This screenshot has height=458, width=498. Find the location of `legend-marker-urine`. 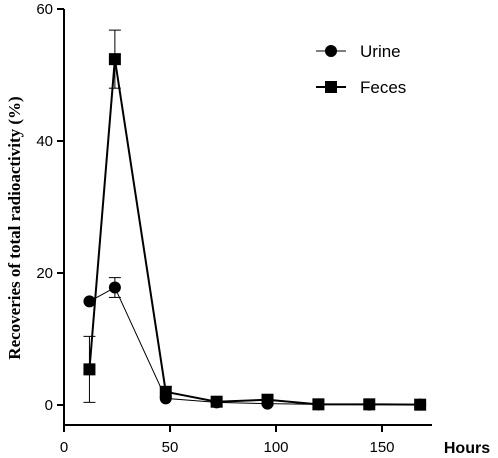

legend-marker-urine is located at coordinates (331, 51).